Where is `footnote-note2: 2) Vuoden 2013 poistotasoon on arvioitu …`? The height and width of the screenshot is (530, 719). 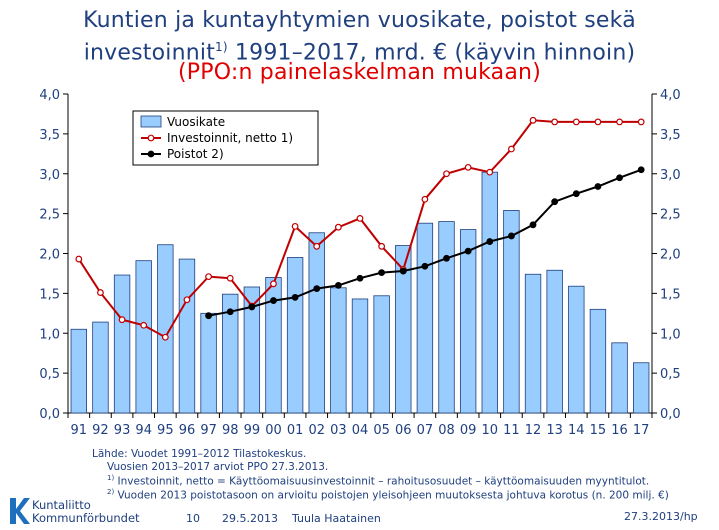 footnote-note2: 2) Vuoden 2013 poistotasoon on arvioitu … is located at coordinates (388, 495).